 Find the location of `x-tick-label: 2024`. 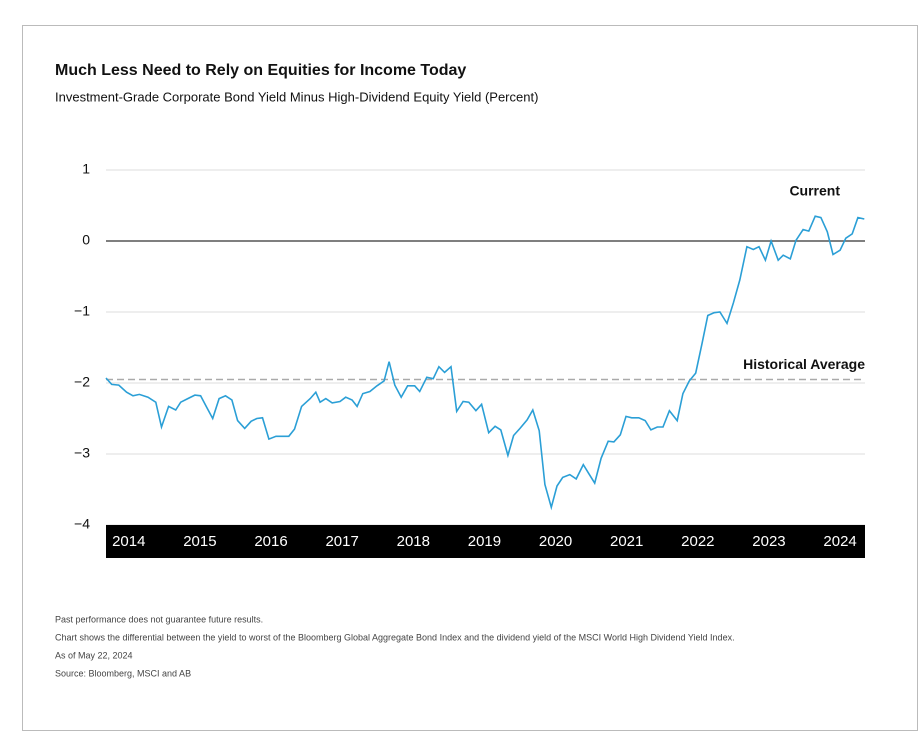

x-tick-label: 2024 is located at coordinates (839, 541).